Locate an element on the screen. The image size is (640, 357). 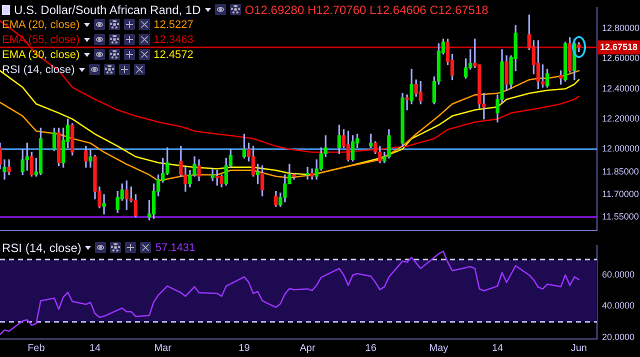
x-tick-label: 19 is located at coordinates (244, 348).